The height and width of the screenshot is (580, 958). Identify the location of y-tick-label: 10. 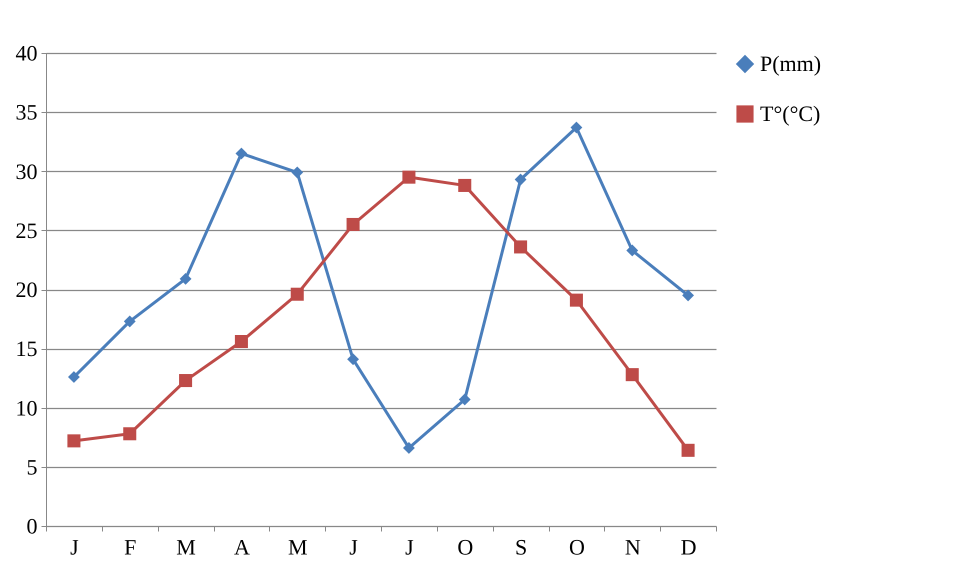
(27, 407).